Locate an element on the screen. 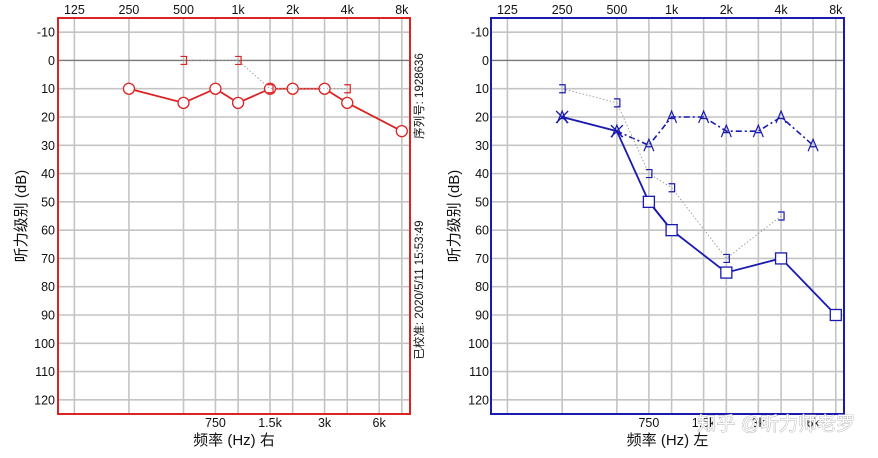 The image size is (878, 458). series-A is located at coordinates (687, 130).